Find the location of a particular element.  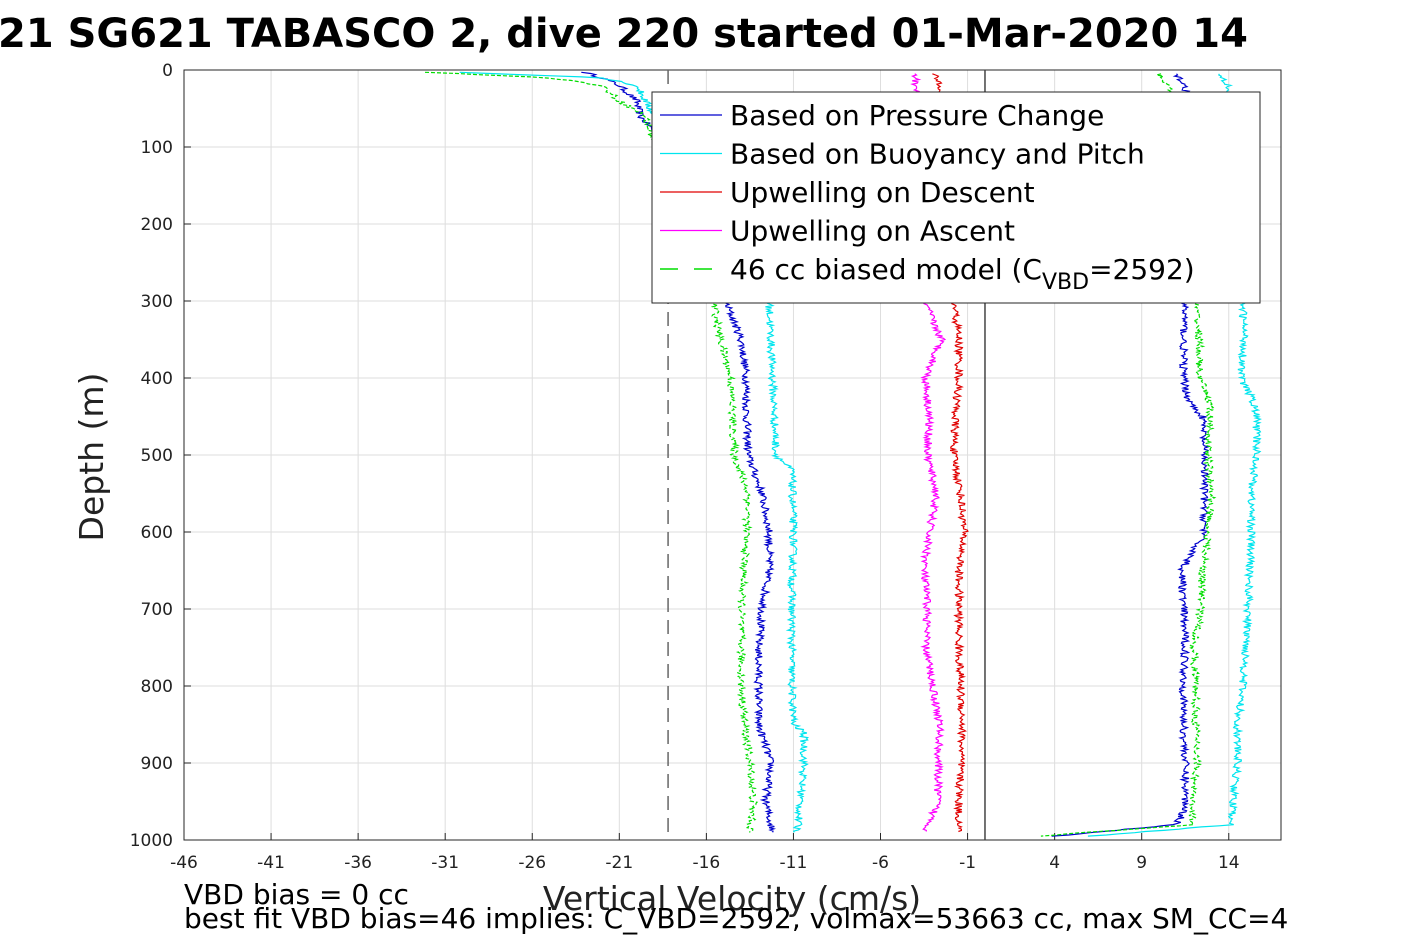

x-tick-label: -21 is located at coordinates (619, 863).